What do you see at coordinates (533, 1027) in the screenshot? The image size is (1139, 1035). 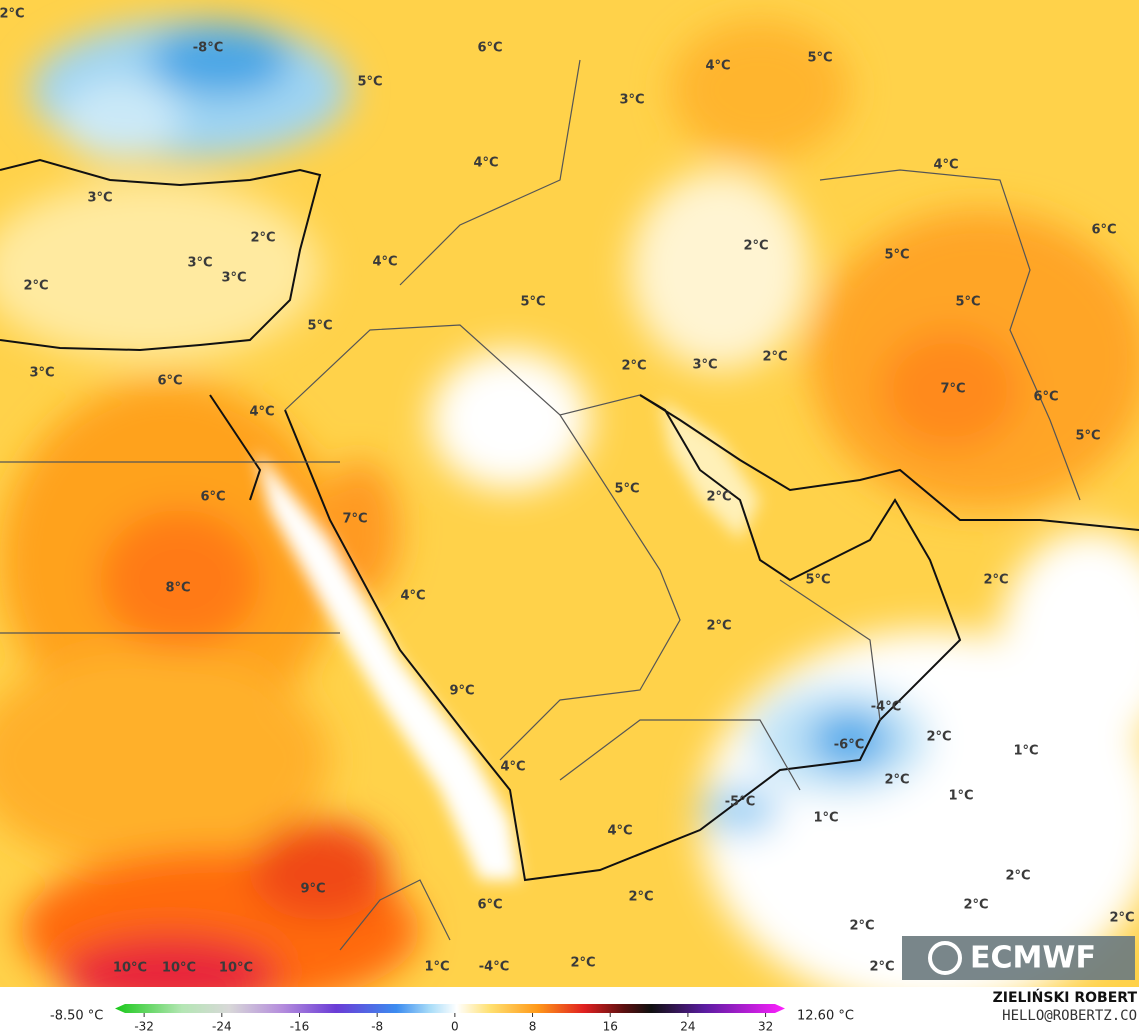 I see `colorbar-tick-label: 8` at bounding box center [533, 1027].